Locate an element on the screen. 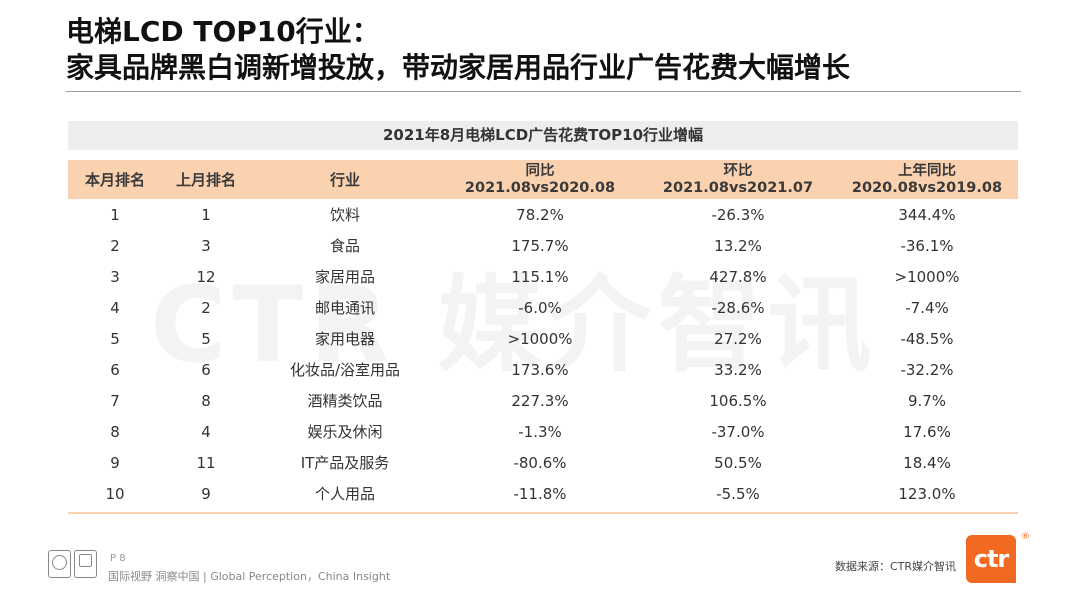 Image resolution: width=1080 pixels, height=608 pixels. cell-prev-yoy: 344.4% is located at coordinates (927, 214).